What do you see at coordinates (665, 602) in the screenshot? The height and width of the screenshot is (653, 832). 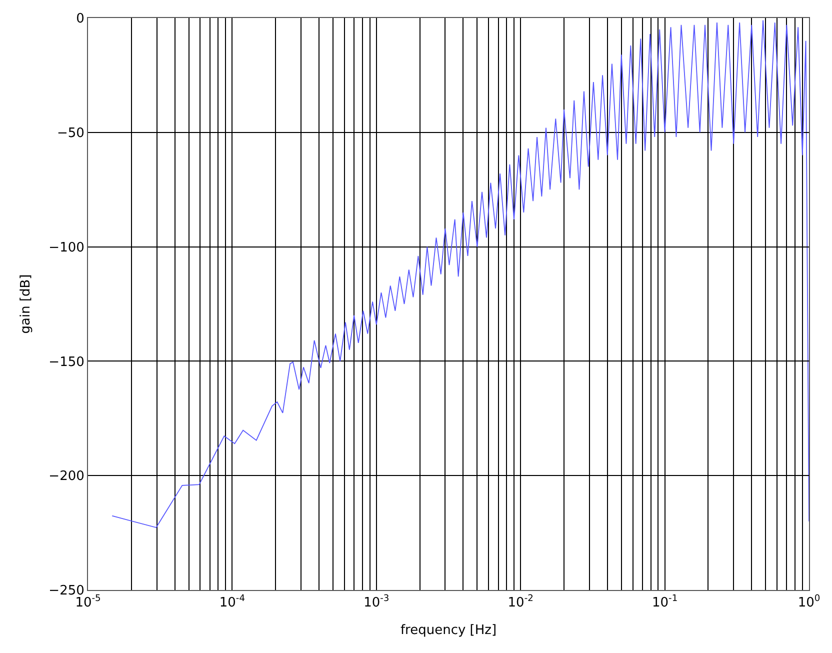 I see `x-tick-label: 10$^{-1}$` at bounding box center [665, 602].